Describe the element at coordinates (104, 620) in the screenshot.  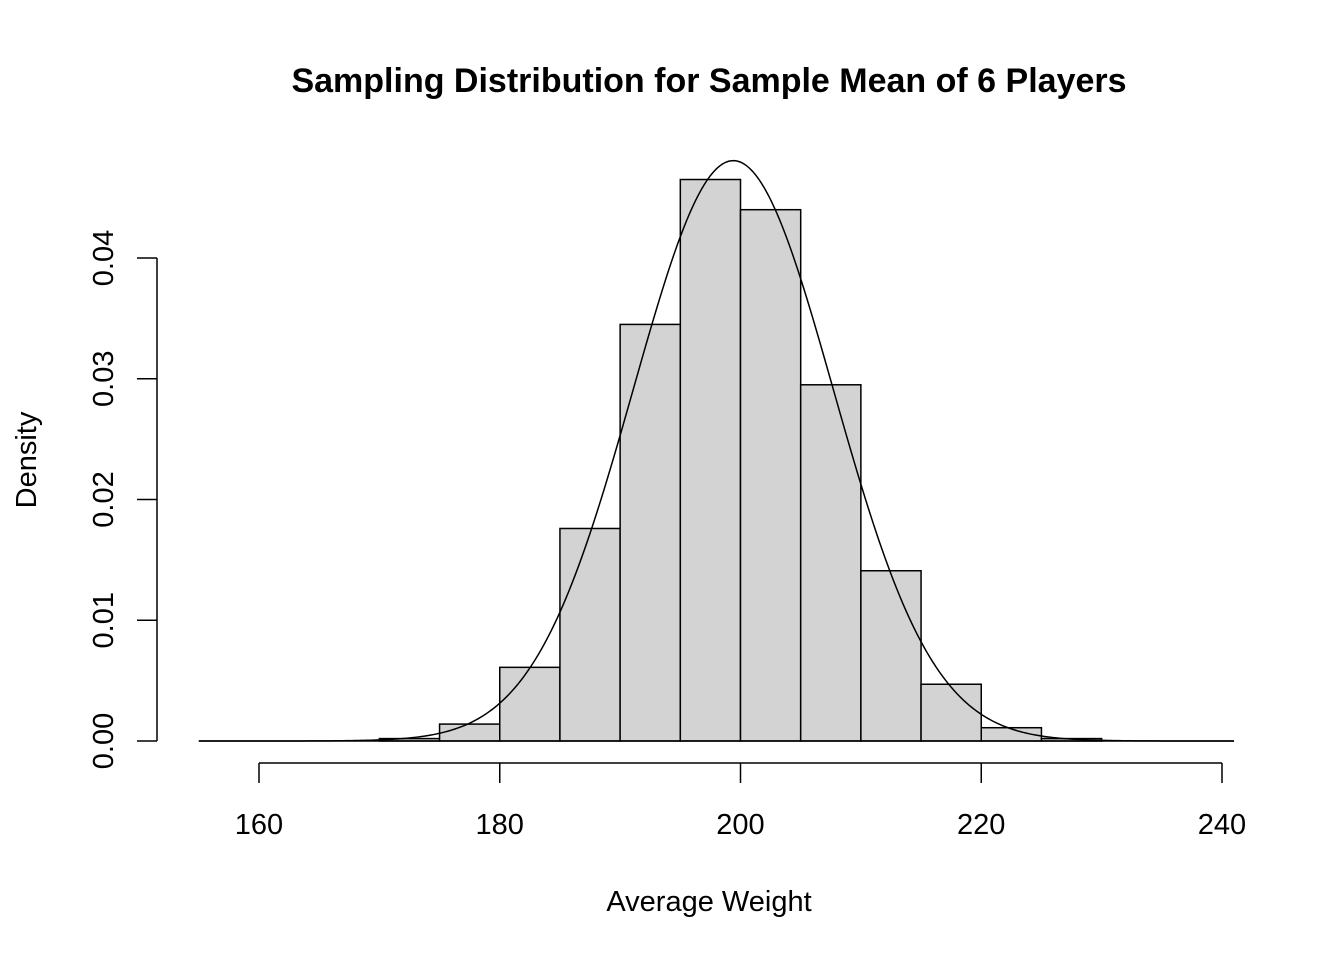
I see `y-tick-label: 0.01` at that location.